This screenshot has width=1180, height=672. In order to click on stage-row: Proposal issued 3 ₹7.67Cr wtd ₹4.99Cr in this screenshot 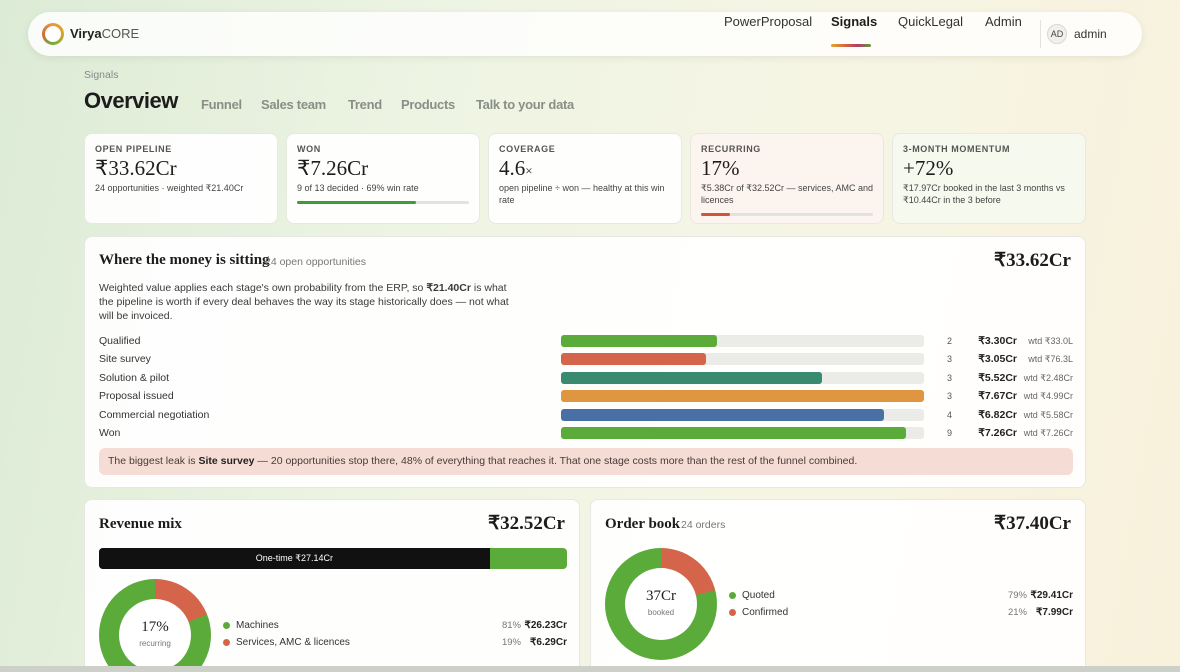, I will do `click(586, 397)`.